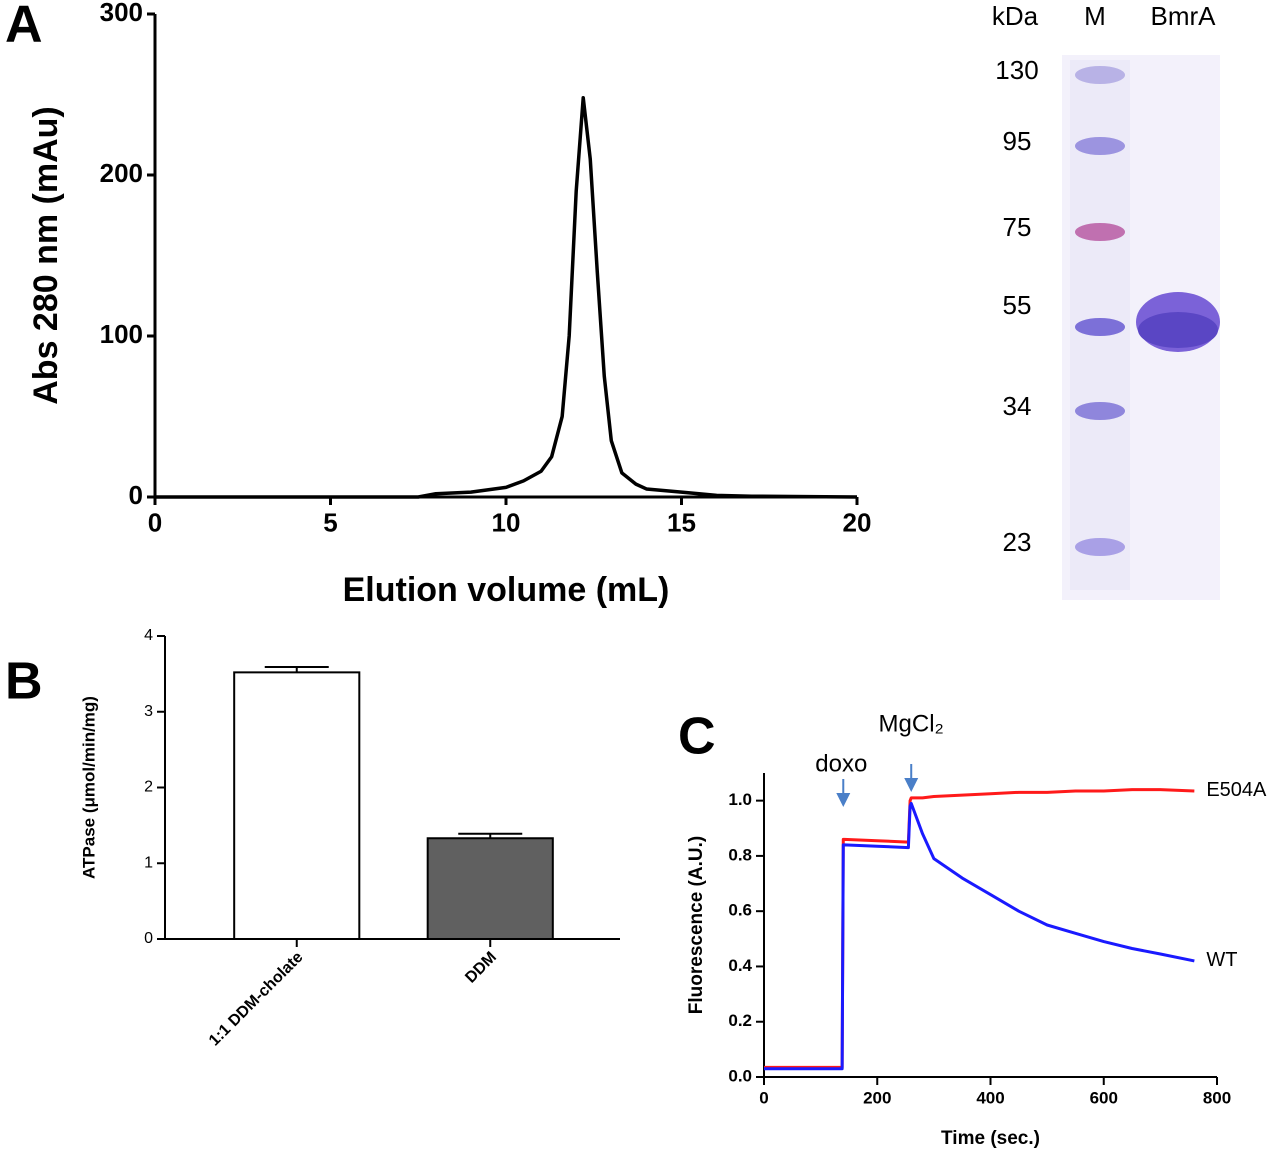  Describe the element at coordinates (1184, 16) in the screenshot. I see `gel-header: BmrA` at that location.